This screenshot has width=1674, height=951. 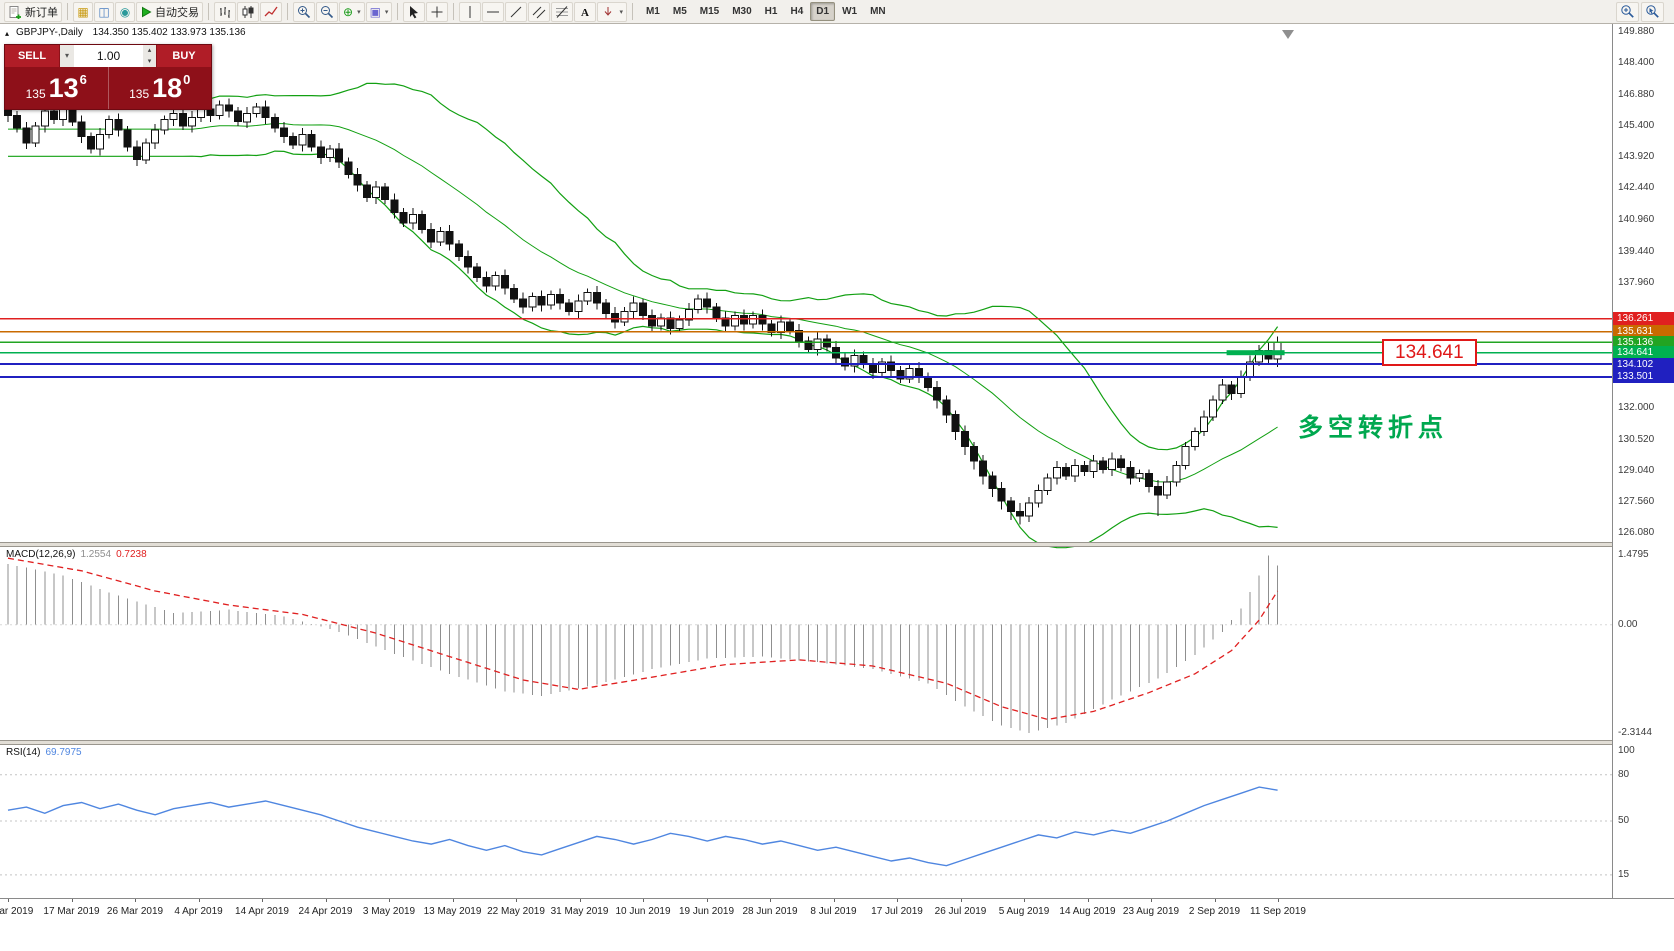 I want to click on timeframe-m30-button: M30, so click(x=742, y=11).